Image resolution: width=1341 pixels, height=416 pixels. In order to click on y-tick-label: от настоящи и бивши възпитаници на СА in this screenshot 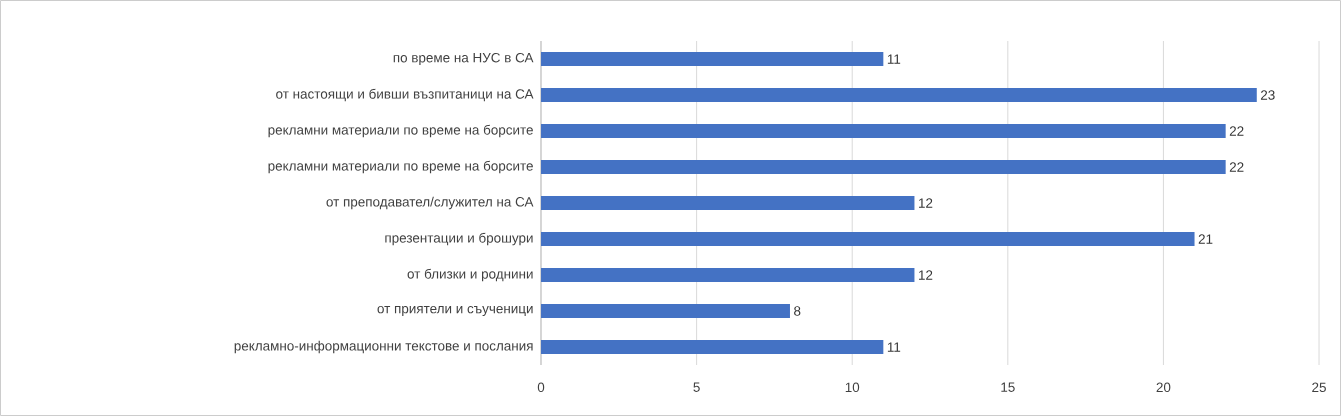, I will do `click(405, 95)`.